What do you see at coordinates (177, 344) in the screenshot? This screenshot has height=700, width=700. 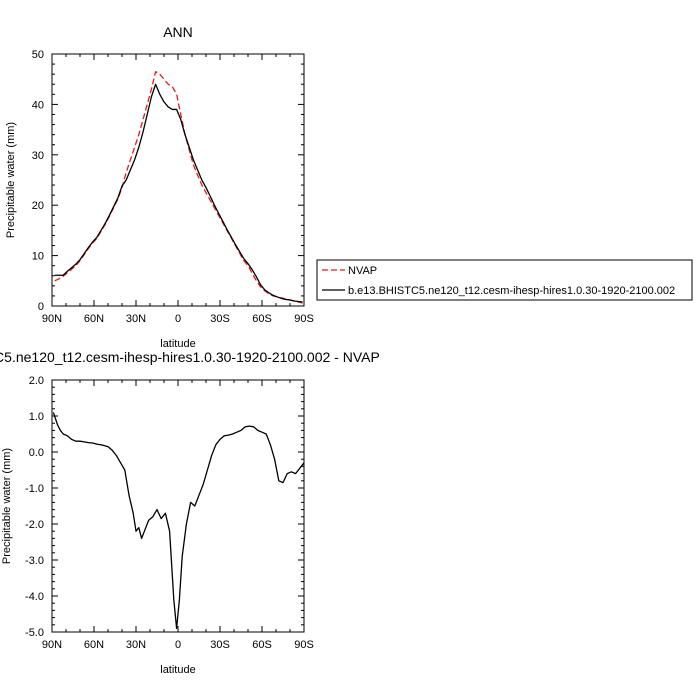 I see `top-x-axis-label: latitude` at bounding box center [177, 344].